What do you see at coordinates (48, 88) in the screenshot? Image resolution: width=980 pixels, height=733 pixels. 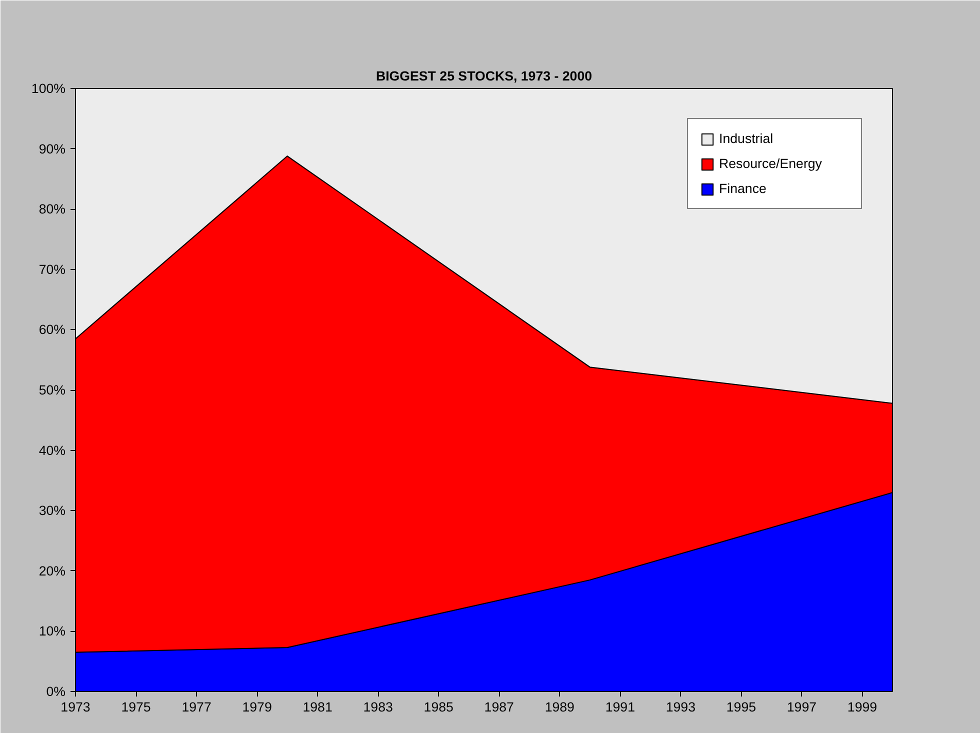 I see `y-tick-label: 100%` at bounding box center [48, 88].